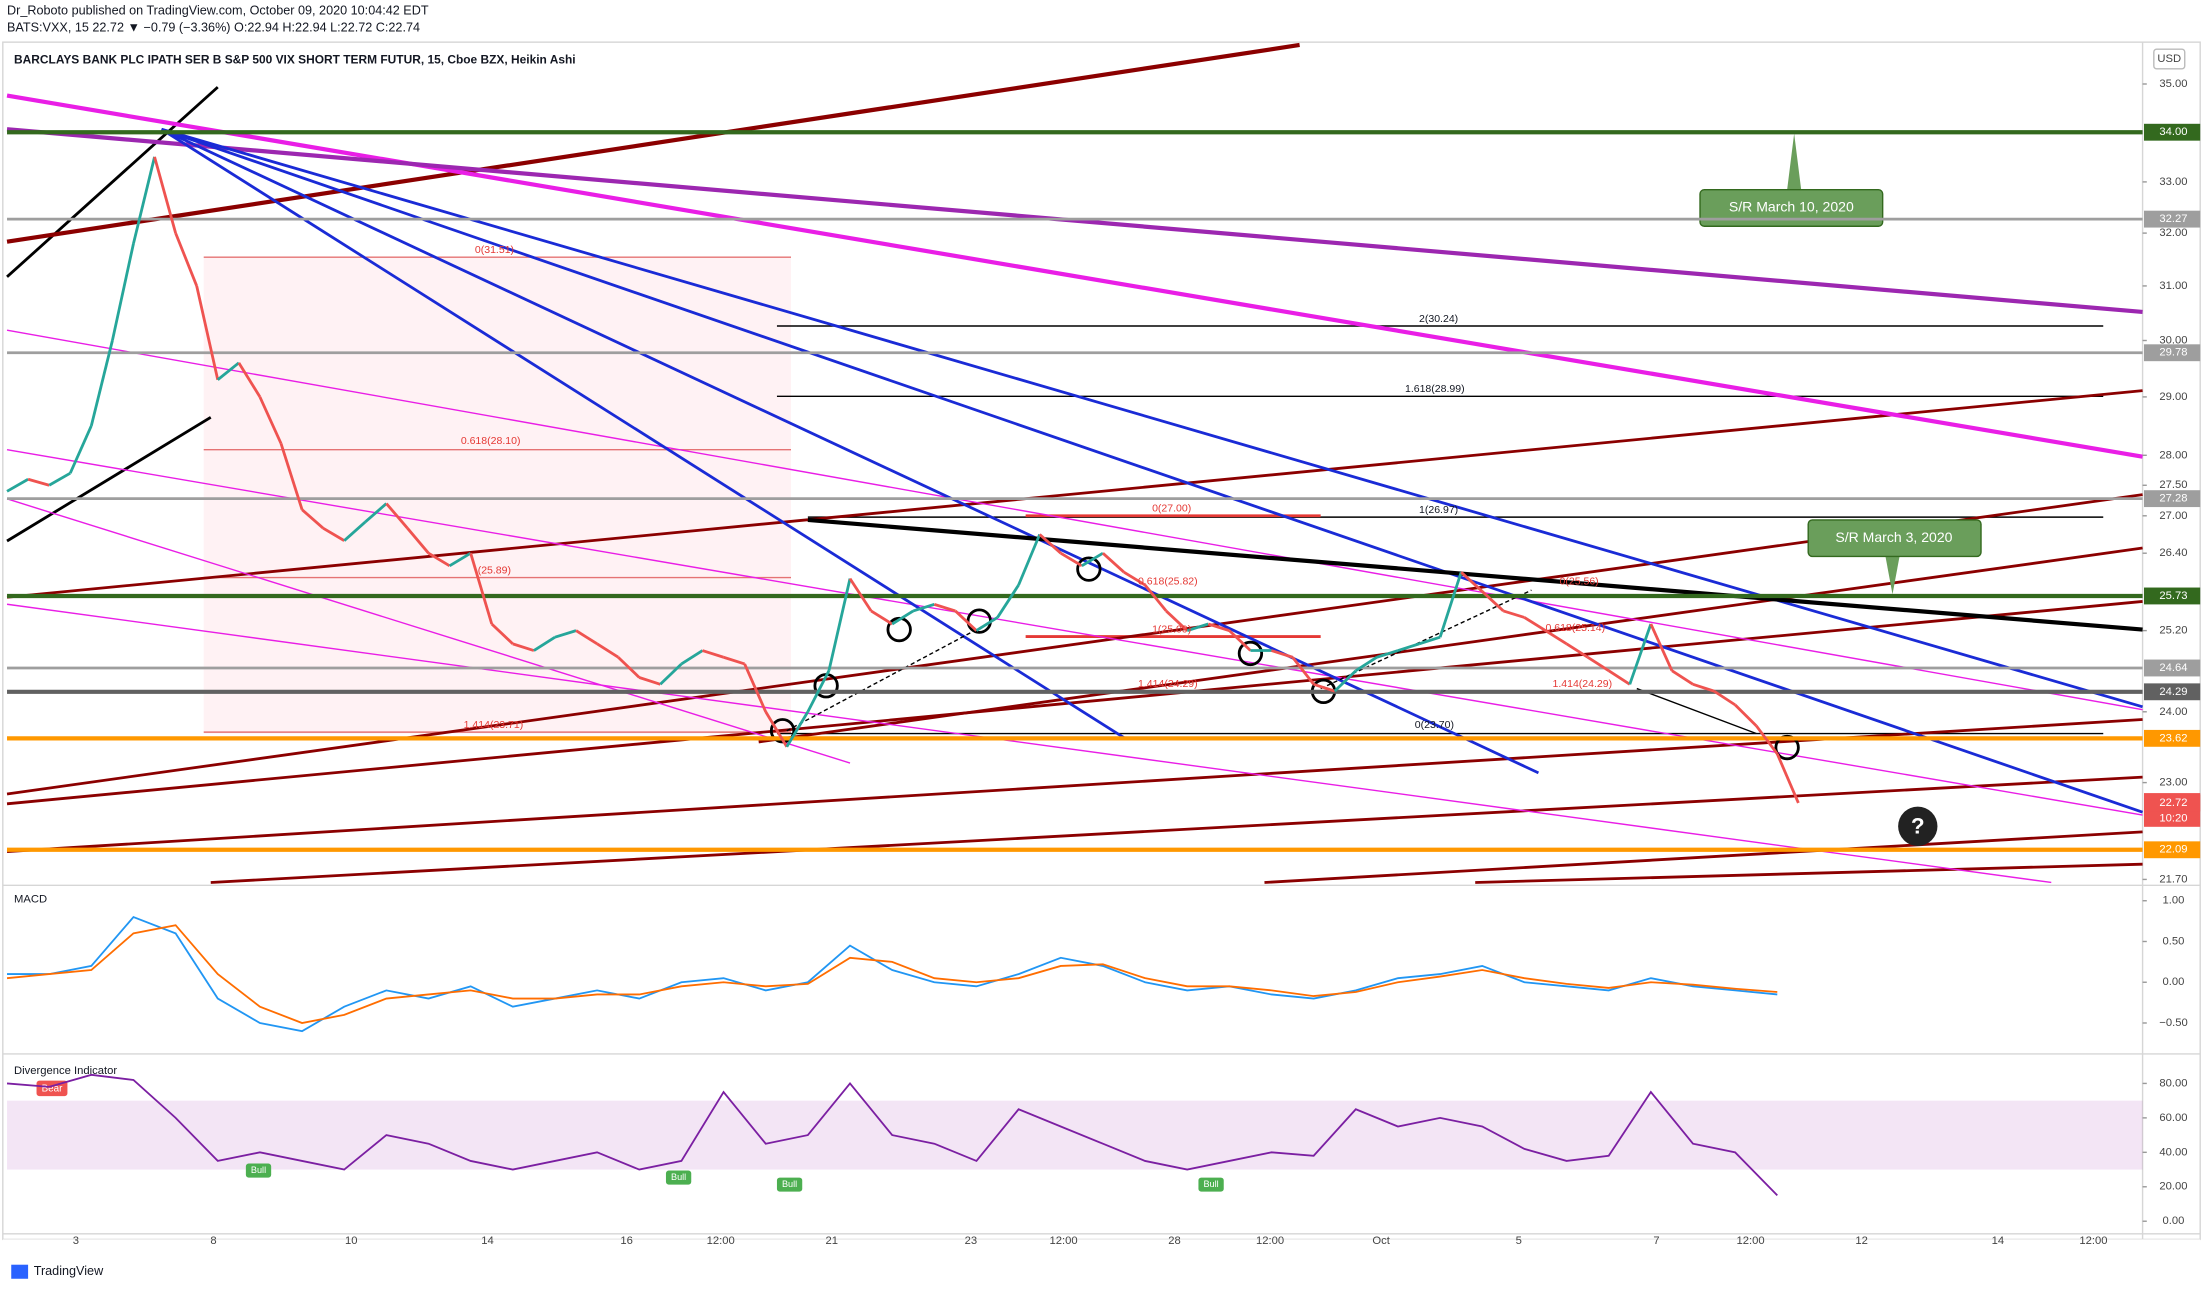 This screenshot has height=1290, width=2203. What do you see at coordinates (351, 1241) in the screenshot?
I see `x-tick-label: 10` at bounding box center [351, 1241].